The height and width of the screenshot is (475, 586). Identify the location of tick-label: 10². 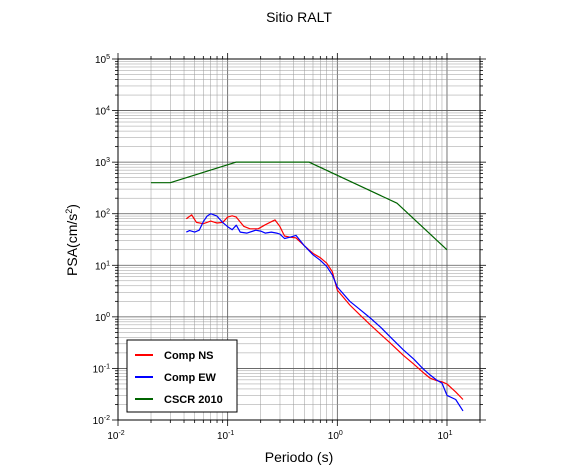
(102, 215).